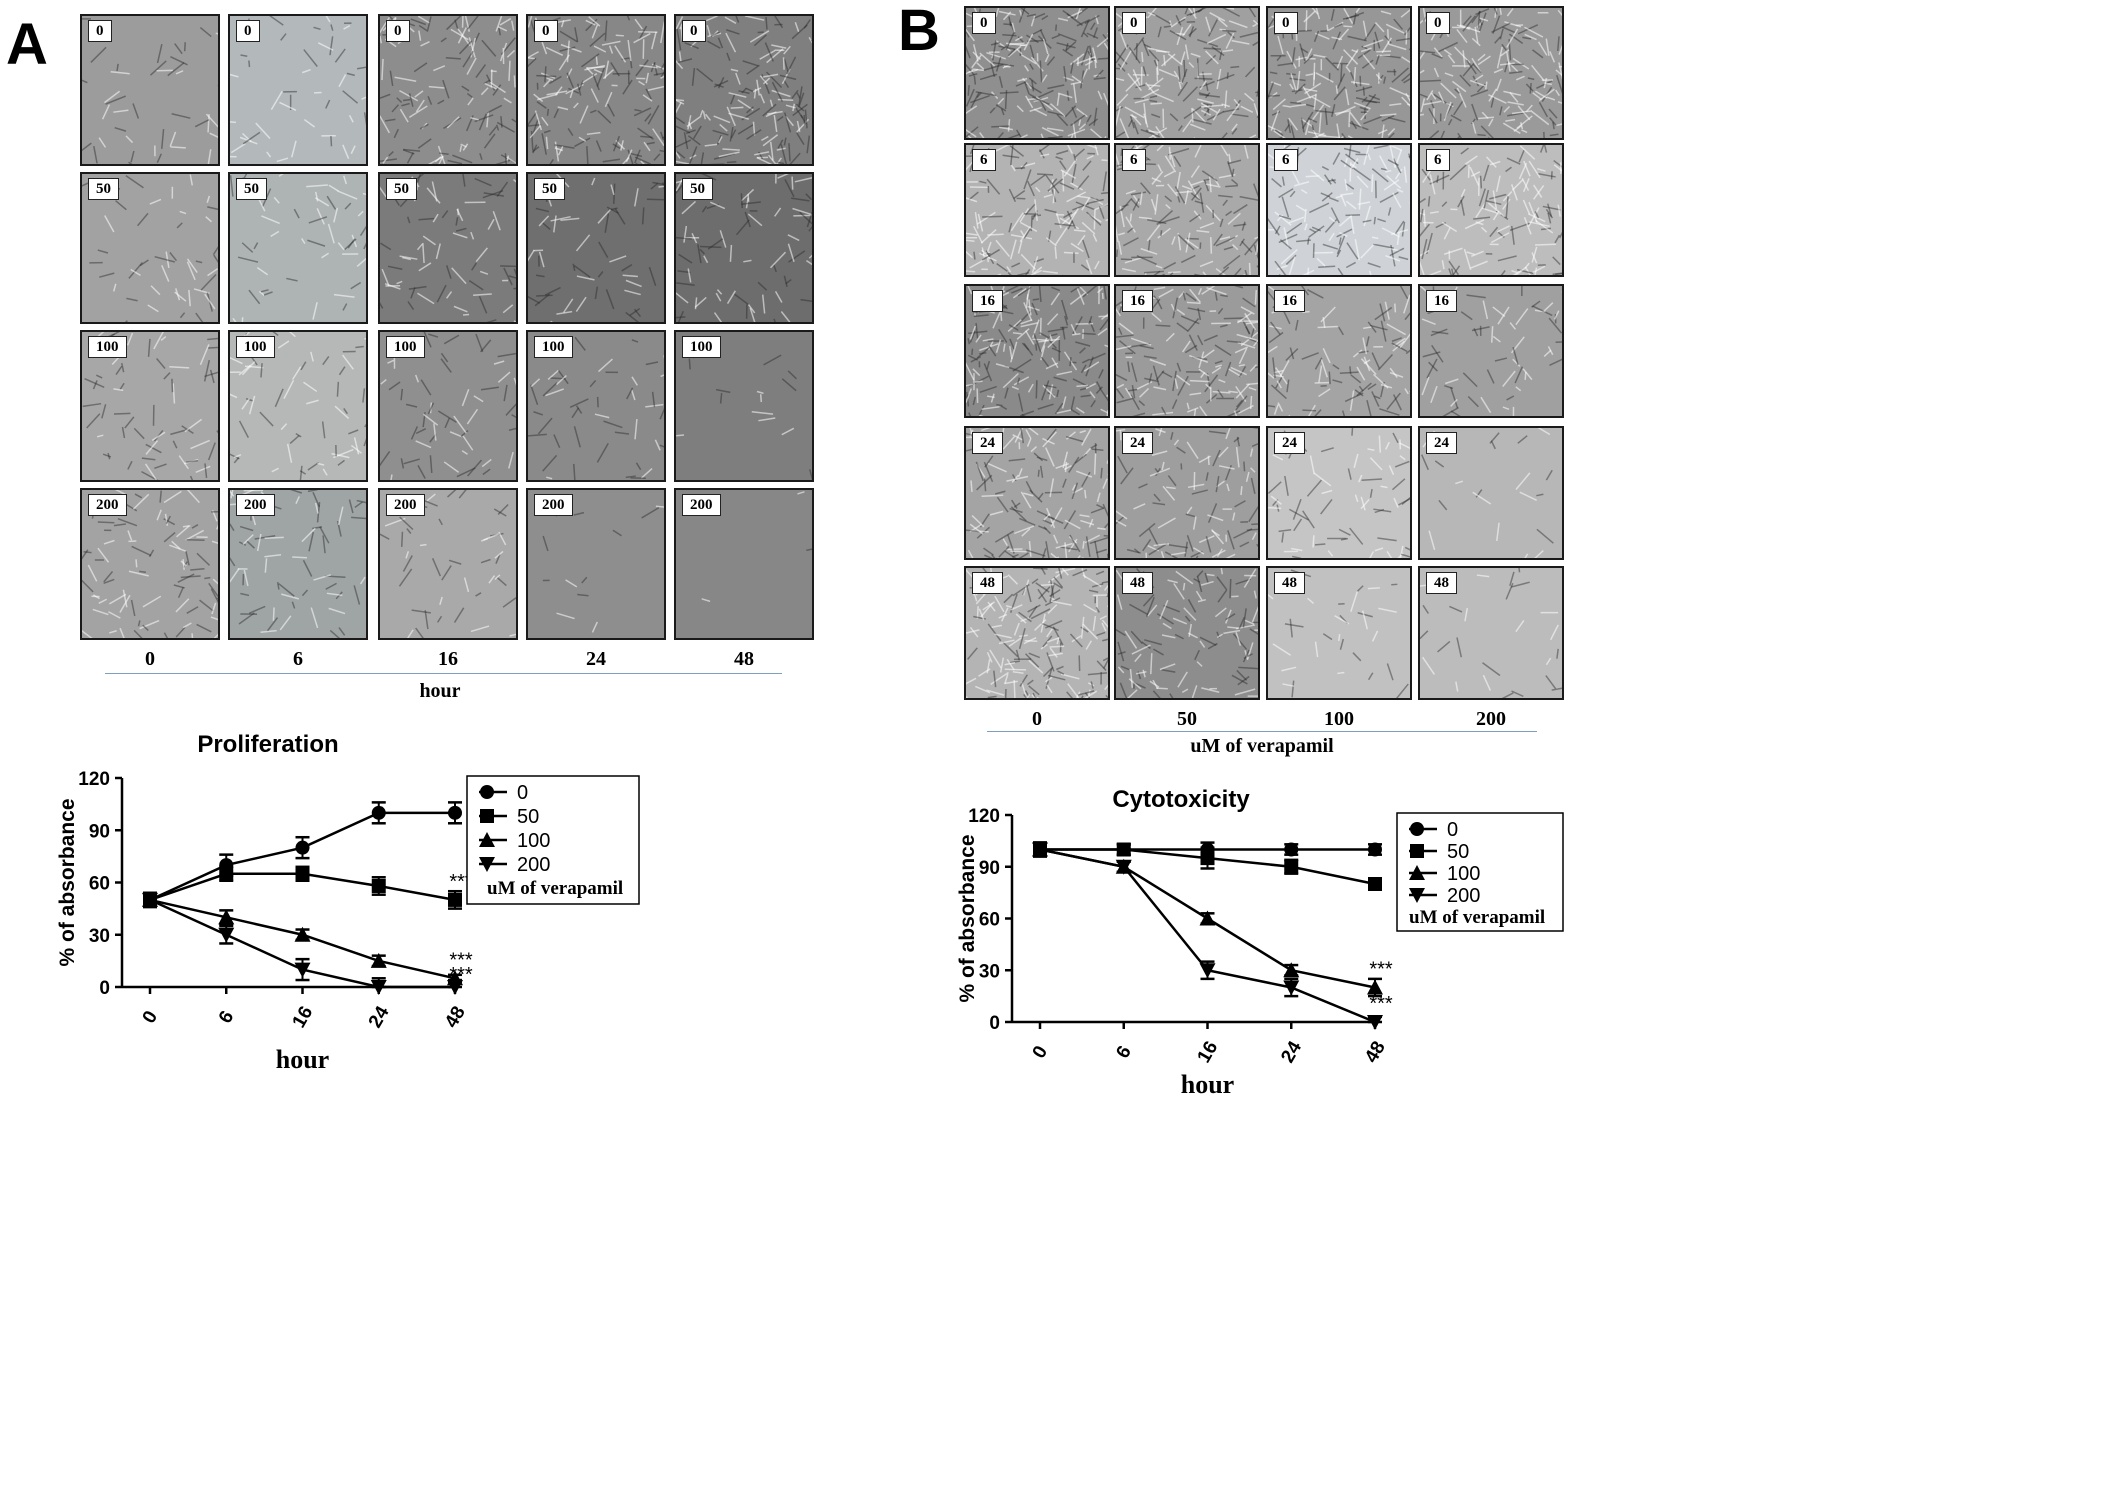  What do you see at coordinates (267, 744) in the screenshot?
I see `proliferation-title: Proliferation` at bounding box center [267, 744].